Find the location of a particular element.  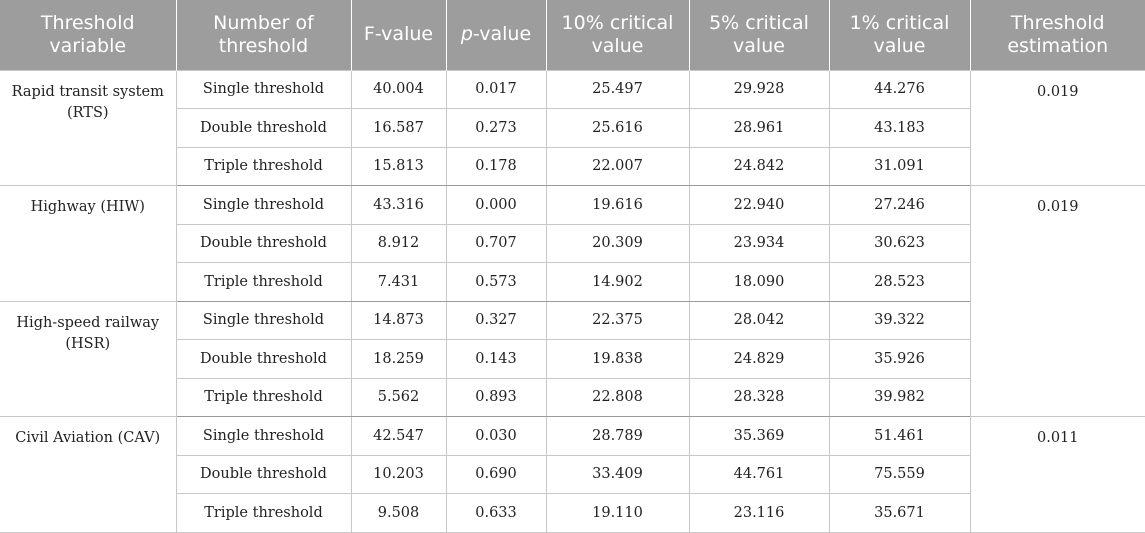

critical-value-1: 51.461 is located at coordinates (899, 436).